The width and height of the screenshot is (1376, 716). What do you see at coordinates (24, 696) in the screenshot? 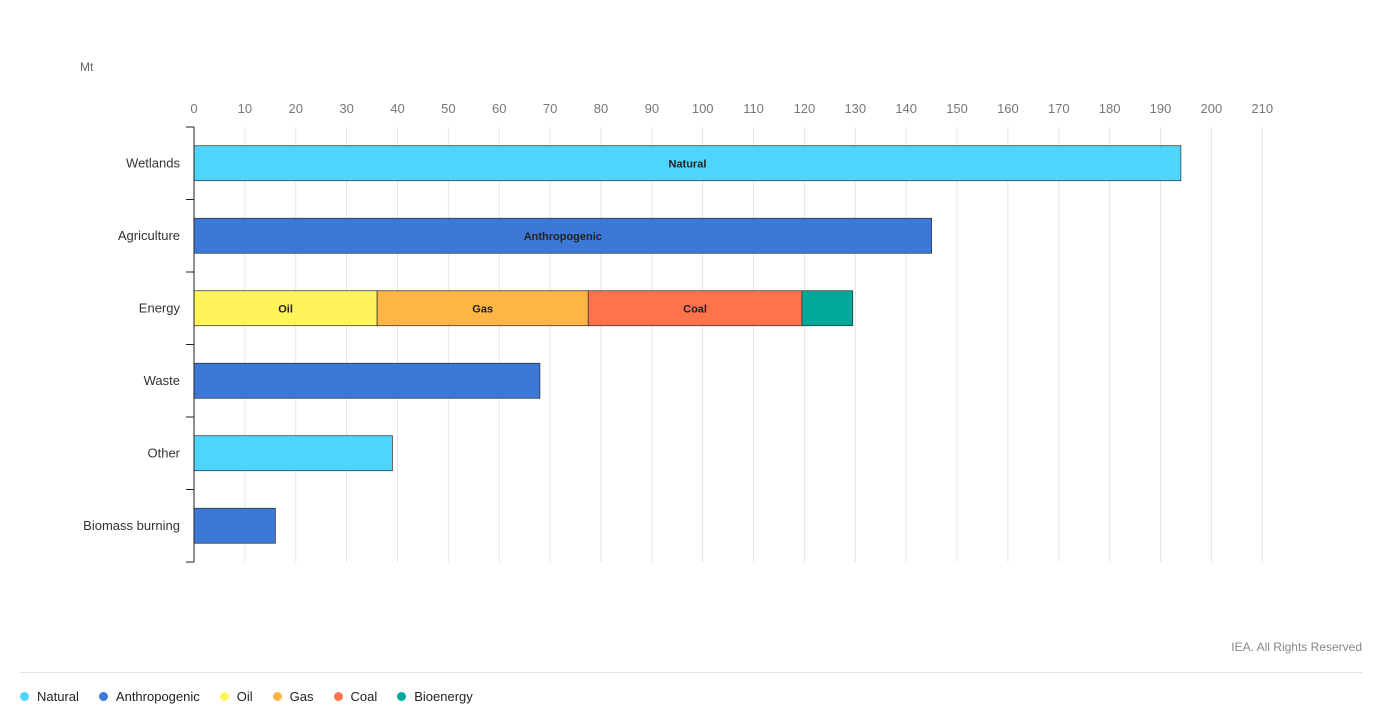
I see `legend-dot-natural` at bounding box center [24, 696].